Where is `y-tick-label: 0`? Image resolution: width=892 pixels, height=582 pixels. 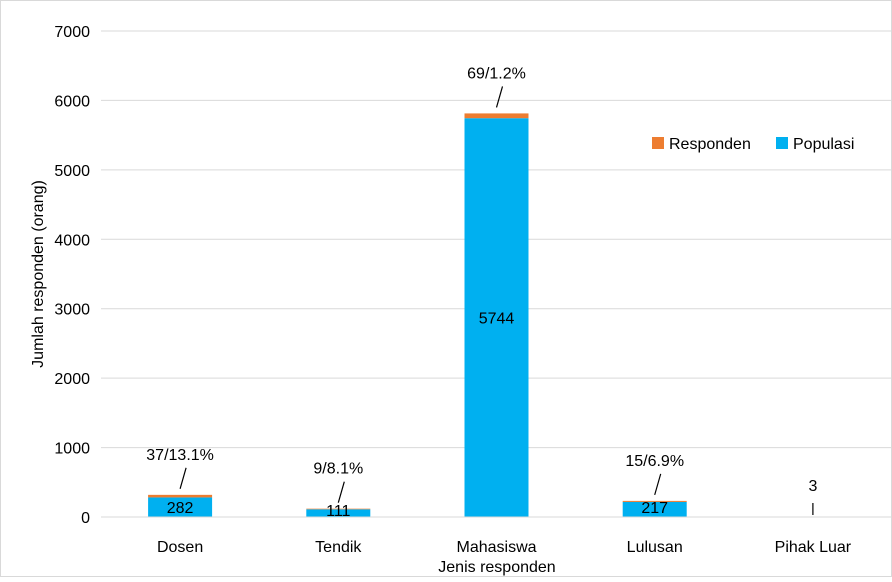 y-tick-label: 0 is located at coordinates (85, 518).